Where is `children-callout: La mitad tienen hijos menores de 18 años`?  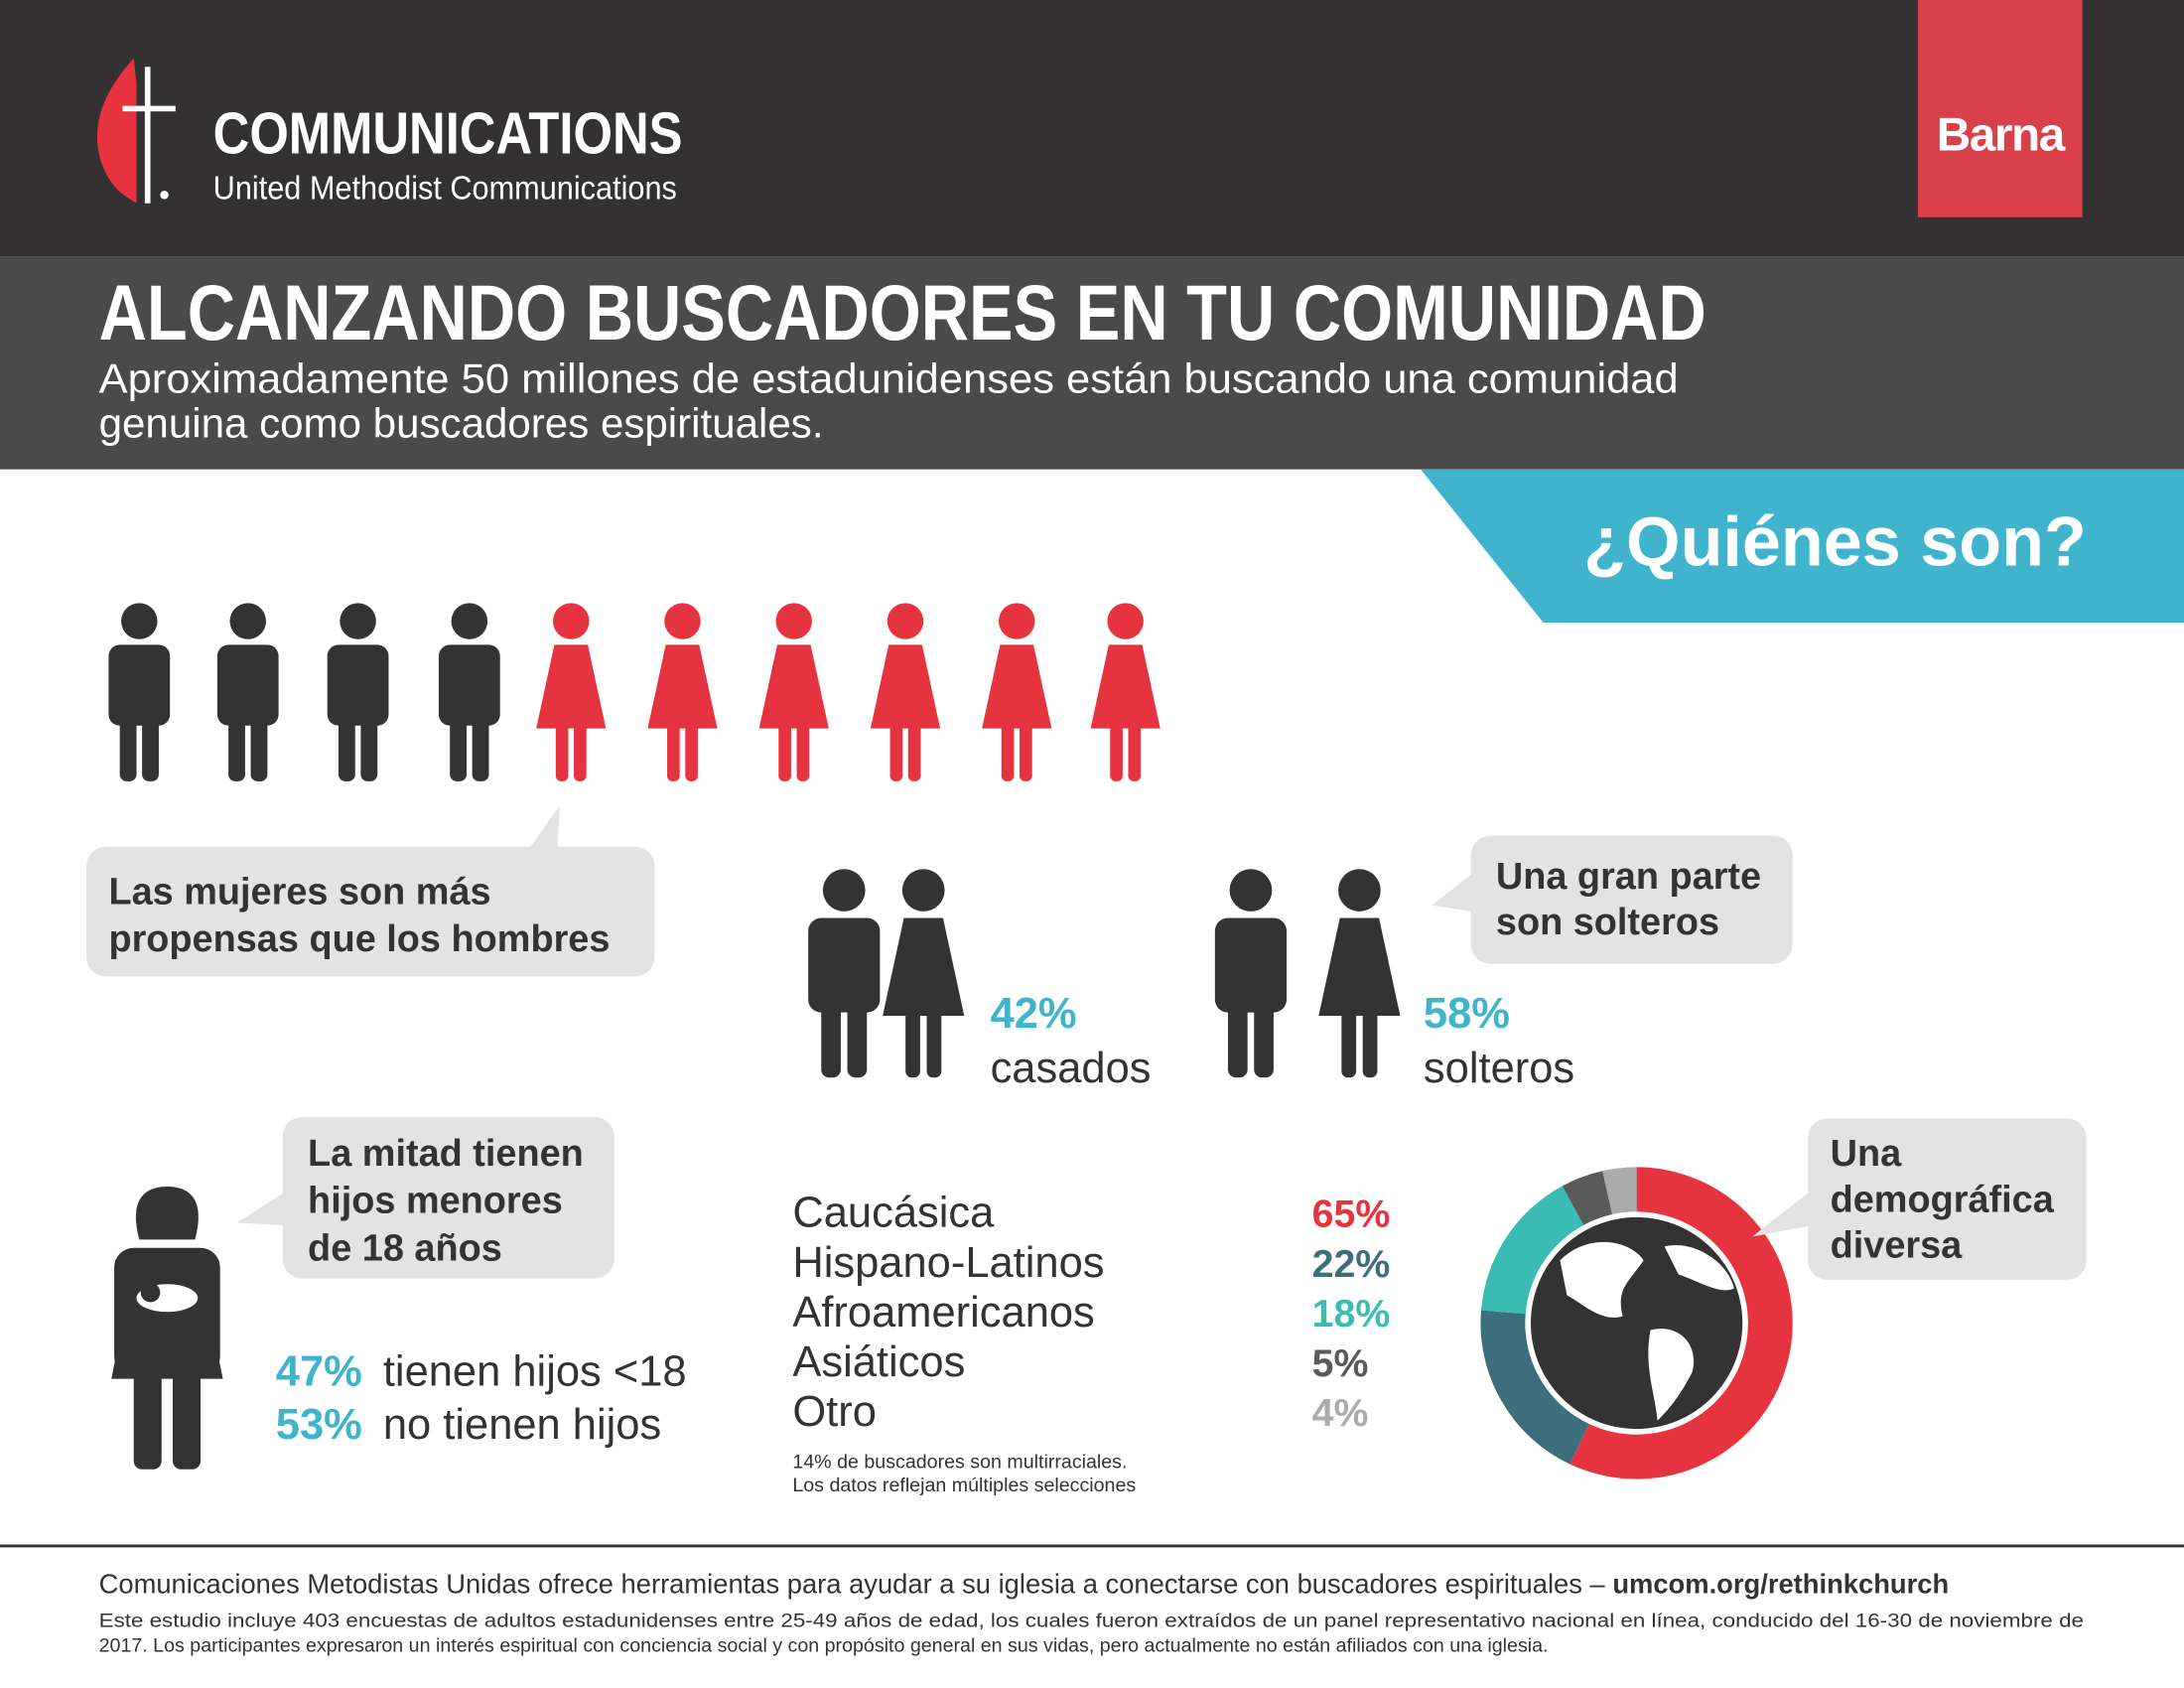 children-callout: La mitad tienen hijos menores de 18 años is located at coordinates (425, 1197).